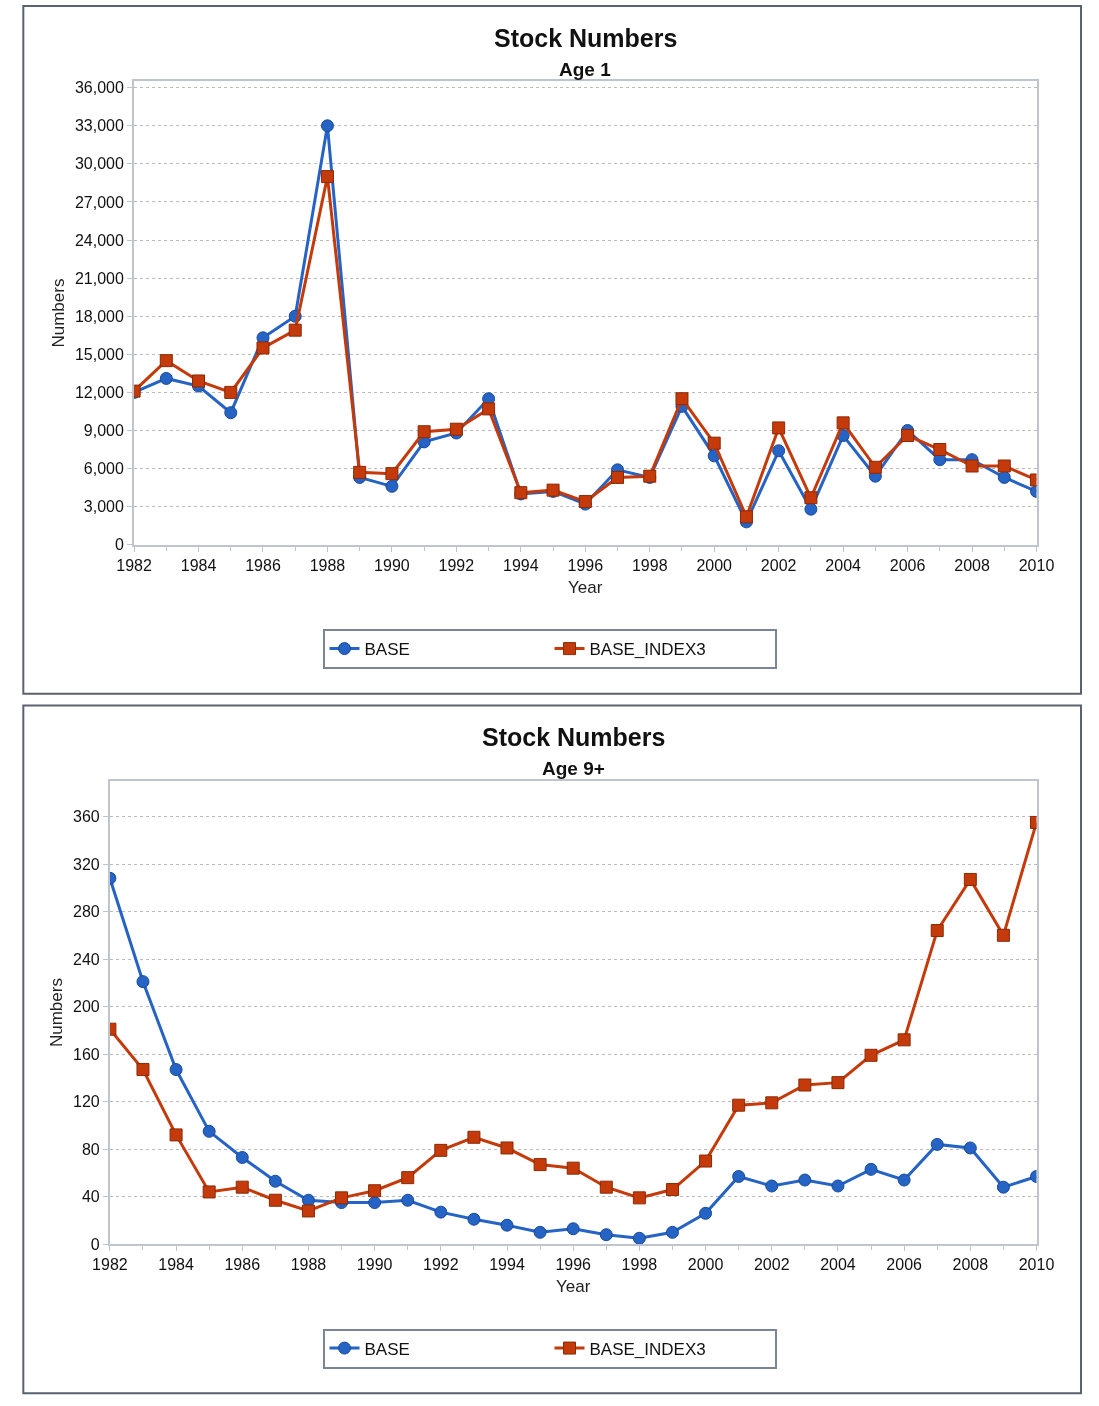 Image resolution: width=1099 pixels, height=1406 pixels. What do you see at coordinates (90, 1149) in the screenshot?
I see `y-tick-label: 80` at bounding box center [90, 1149].